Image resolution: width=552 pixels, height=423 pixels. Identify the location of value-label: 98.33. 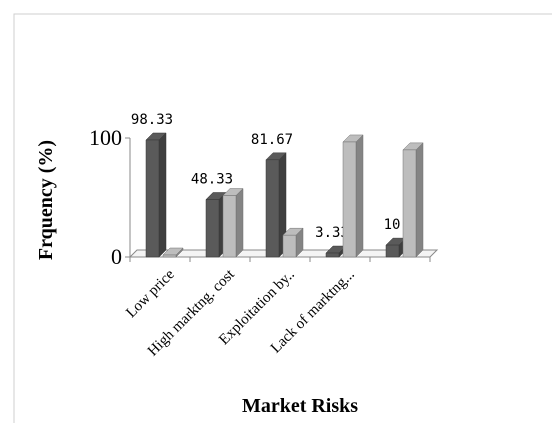
(152, 120).